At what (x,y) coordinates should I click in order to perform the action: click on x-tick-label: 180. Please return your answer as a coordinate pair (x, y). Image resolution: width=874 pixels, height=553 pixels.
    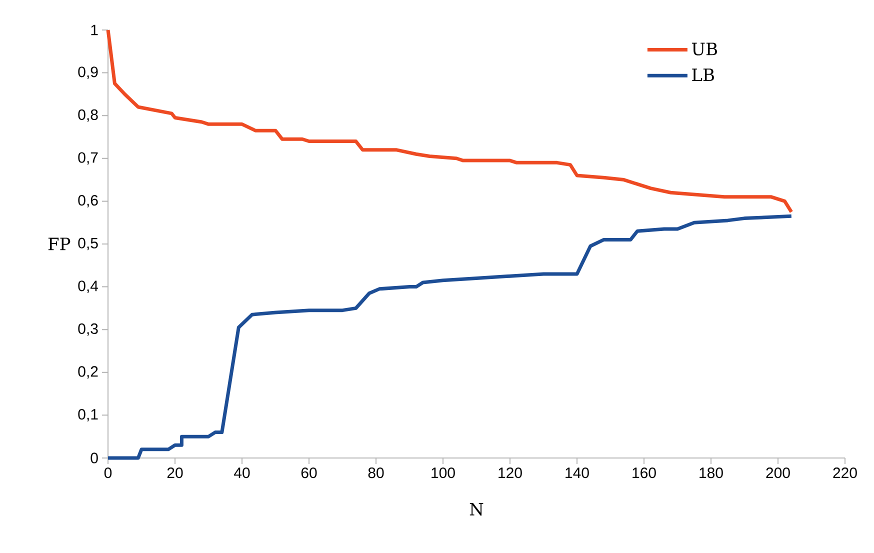
    Looking at the image, I should click on (711, 473).